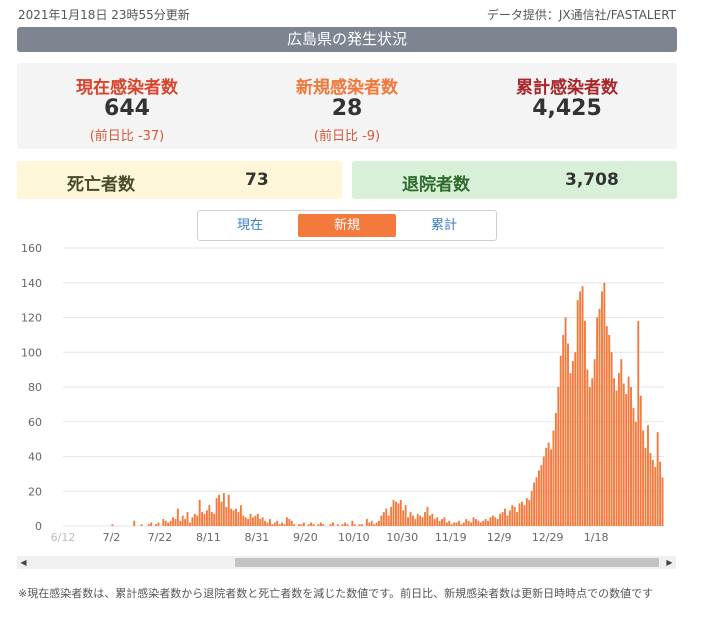  What do you see at coordinates (305, 537) in the screenshot?
I see `x-tick-label: 9/20` at bounding box center [305, 537].